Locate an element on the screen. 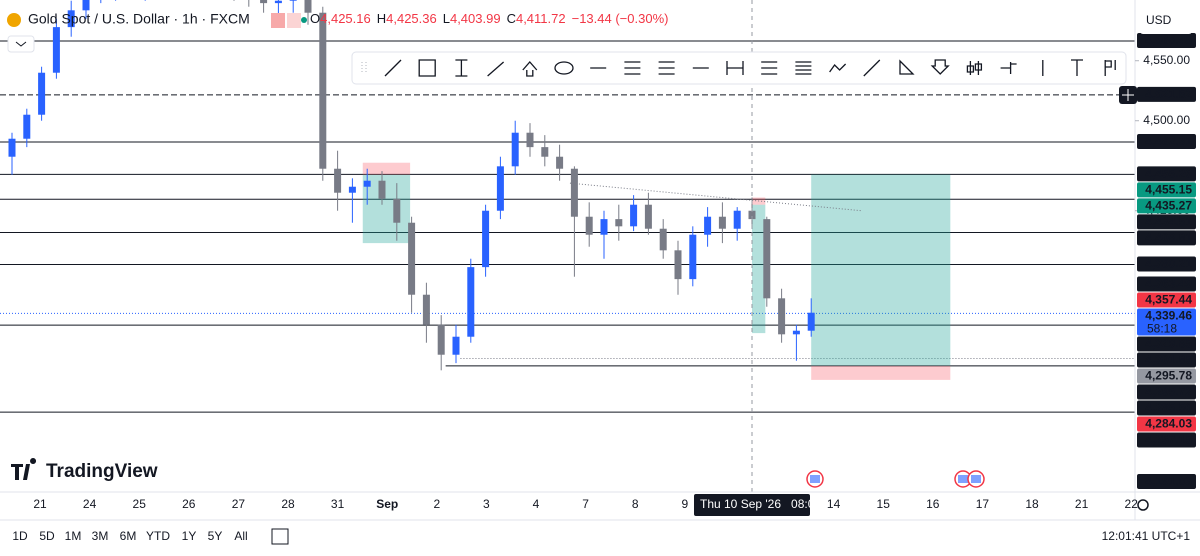  crosshair-time: 08:00 is located at coordinates (806, 504).